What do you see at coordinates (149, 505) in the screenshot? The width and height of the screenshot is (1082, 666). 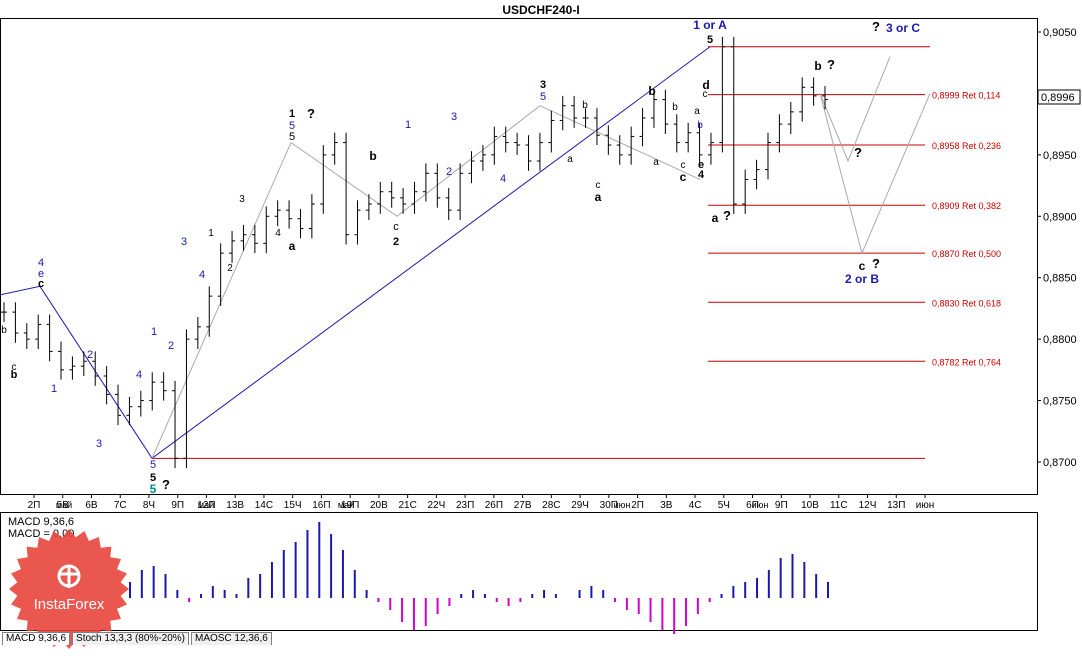 I see `time-tick-label: 8Ч` at bounding box center [149, 505].